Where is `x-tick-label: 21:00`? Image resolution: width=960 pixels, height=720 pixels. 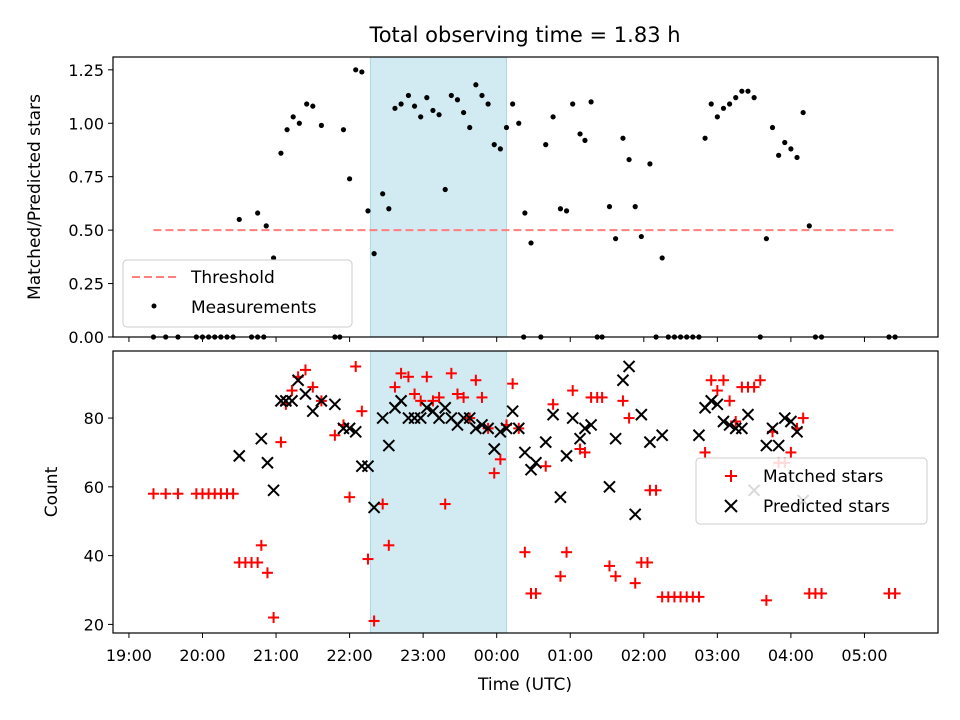 x-tick-label: 21:00 is located at coordinates (276, 655).